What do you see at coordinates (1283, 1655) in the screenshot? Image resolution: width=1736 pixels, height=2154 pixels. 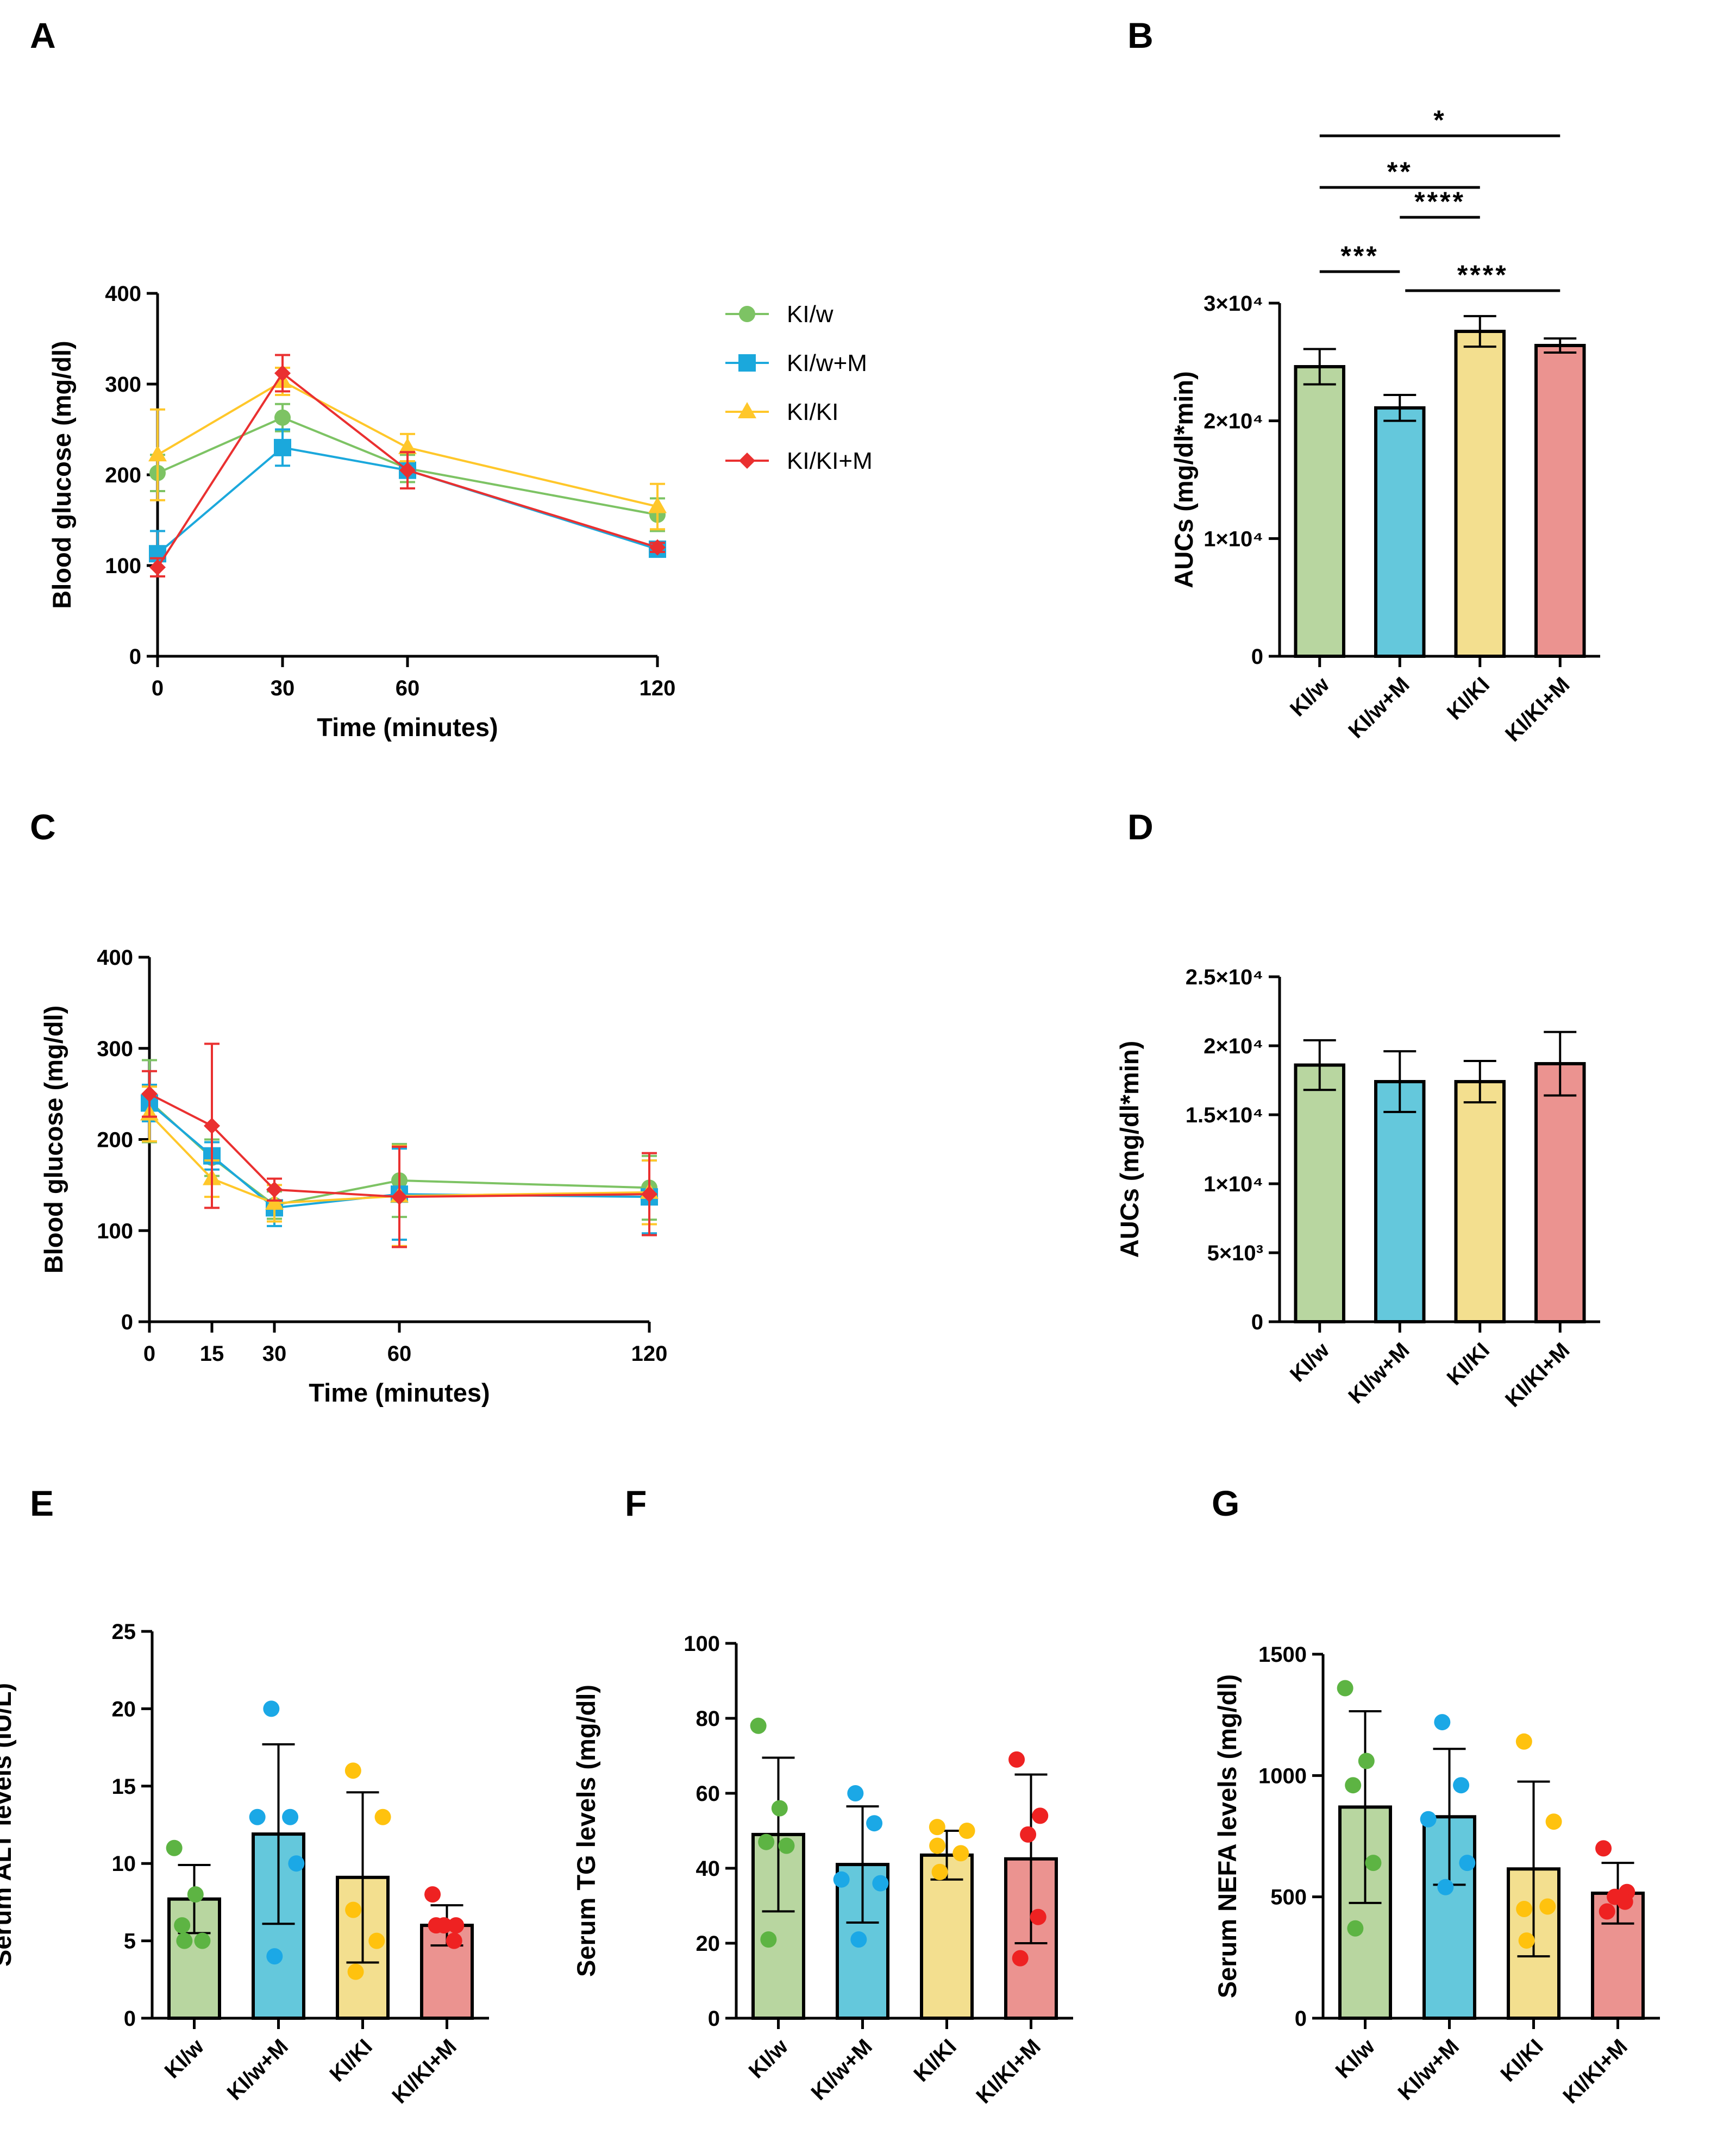 I see `y-tick-label: 1500` at bounding box center [1283, 1655].